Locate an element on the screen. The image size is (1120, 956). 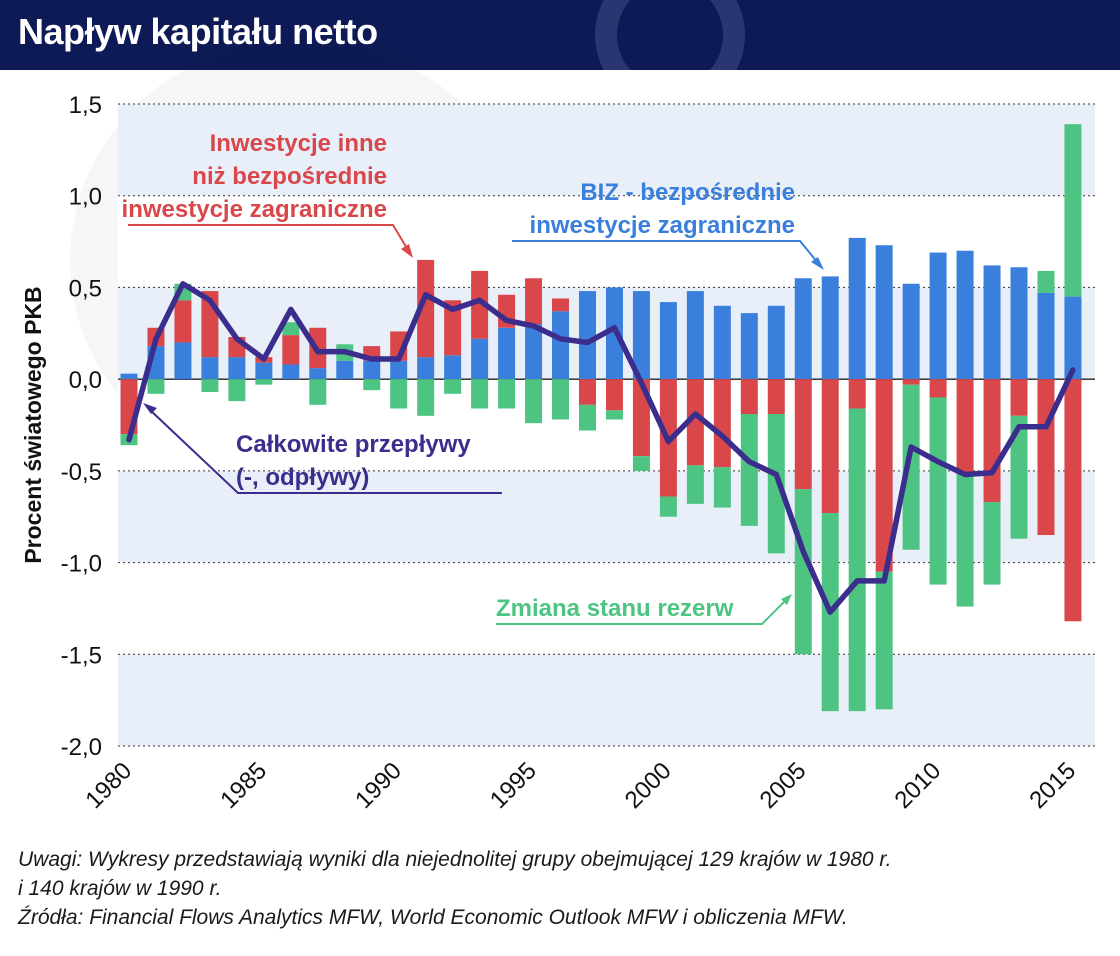
annotation-total-flows: Całkowite przepływy is located at coordinates (353, 444).